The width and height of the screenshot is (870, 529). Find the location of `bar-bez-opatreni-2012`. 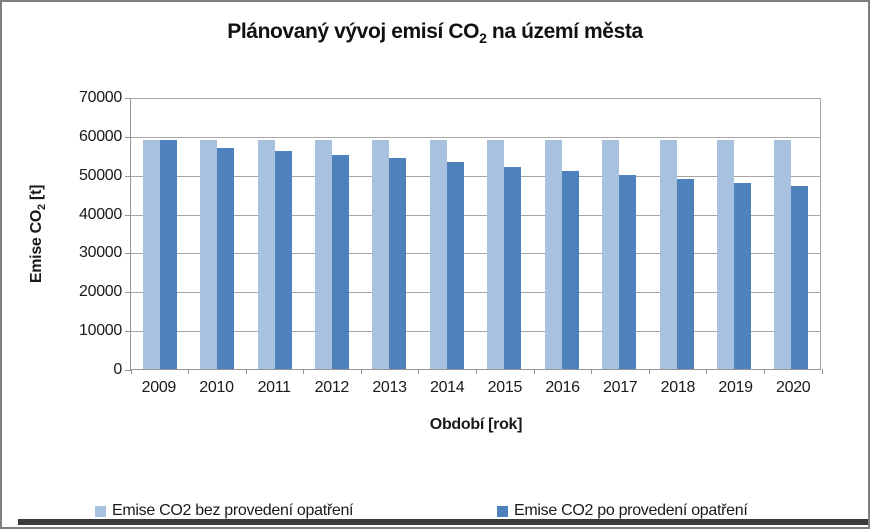

bar-bez-opatreni-2012 is located at coordinates (323, 254).